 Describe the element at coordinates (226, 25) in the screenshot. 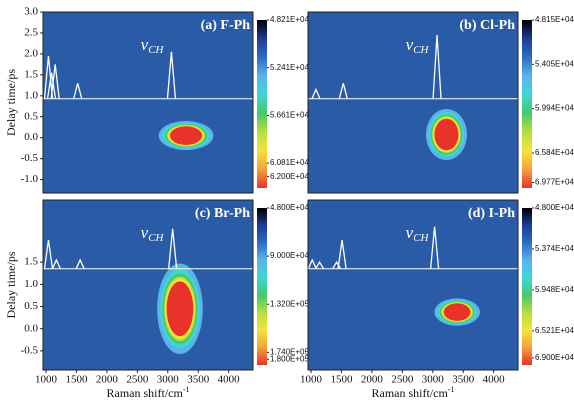

I see `panel-title: (a) F-Ph` at that location.